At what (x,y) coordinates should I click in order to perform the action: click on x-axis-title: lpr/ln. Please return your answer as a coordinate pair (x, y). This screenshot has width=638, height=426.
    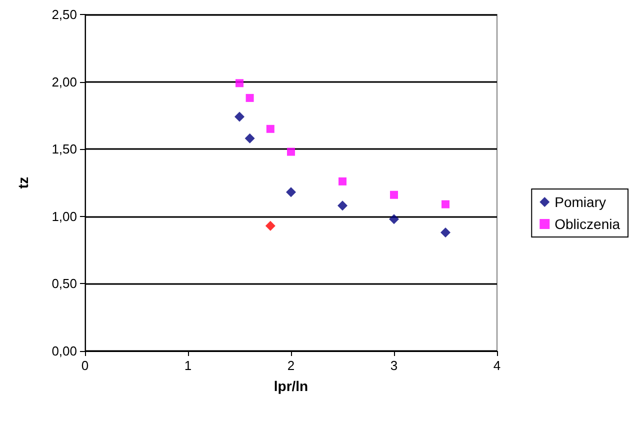
    Looking at the image, I should click on (291, 386).